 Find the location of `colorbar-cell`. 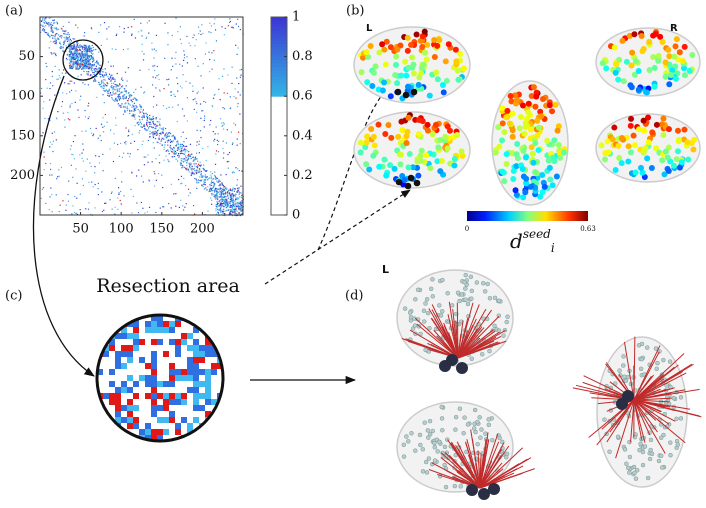

colorbar-cell is located at coordinates (279, 131).